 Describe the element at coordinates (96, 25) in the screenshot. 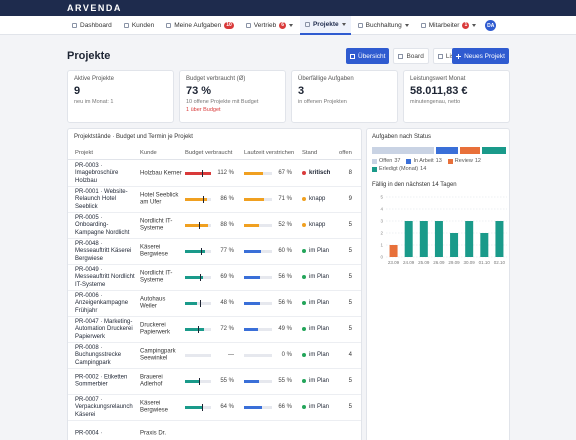

I see `nav-label: Dashboard` at that location.